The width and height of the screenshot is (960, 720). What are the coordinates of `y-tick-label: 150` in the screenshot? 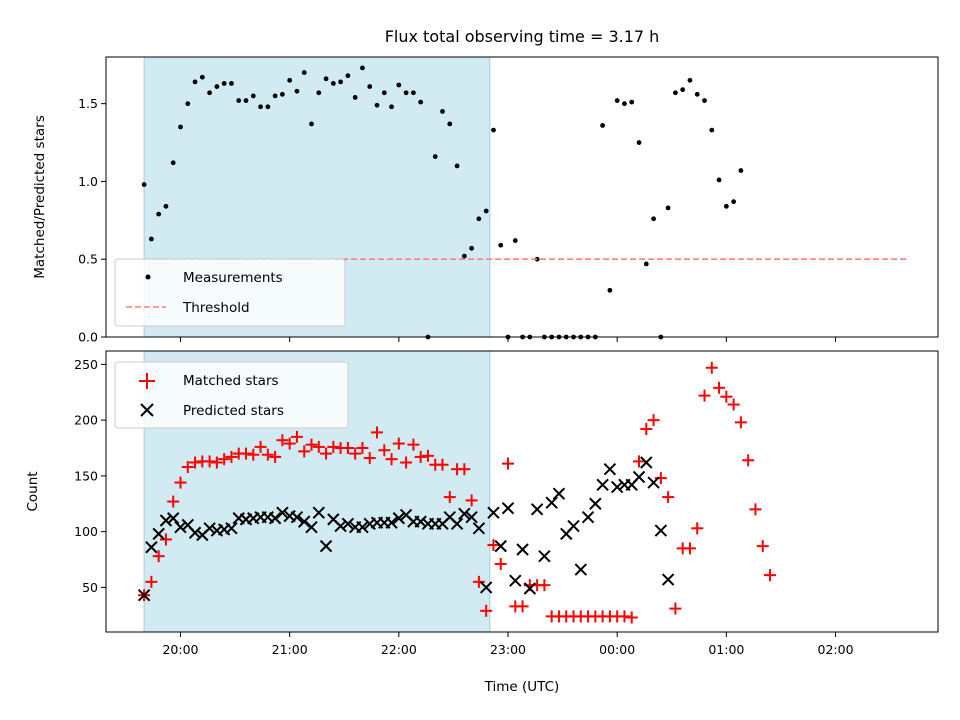 It's located at (86, 475).